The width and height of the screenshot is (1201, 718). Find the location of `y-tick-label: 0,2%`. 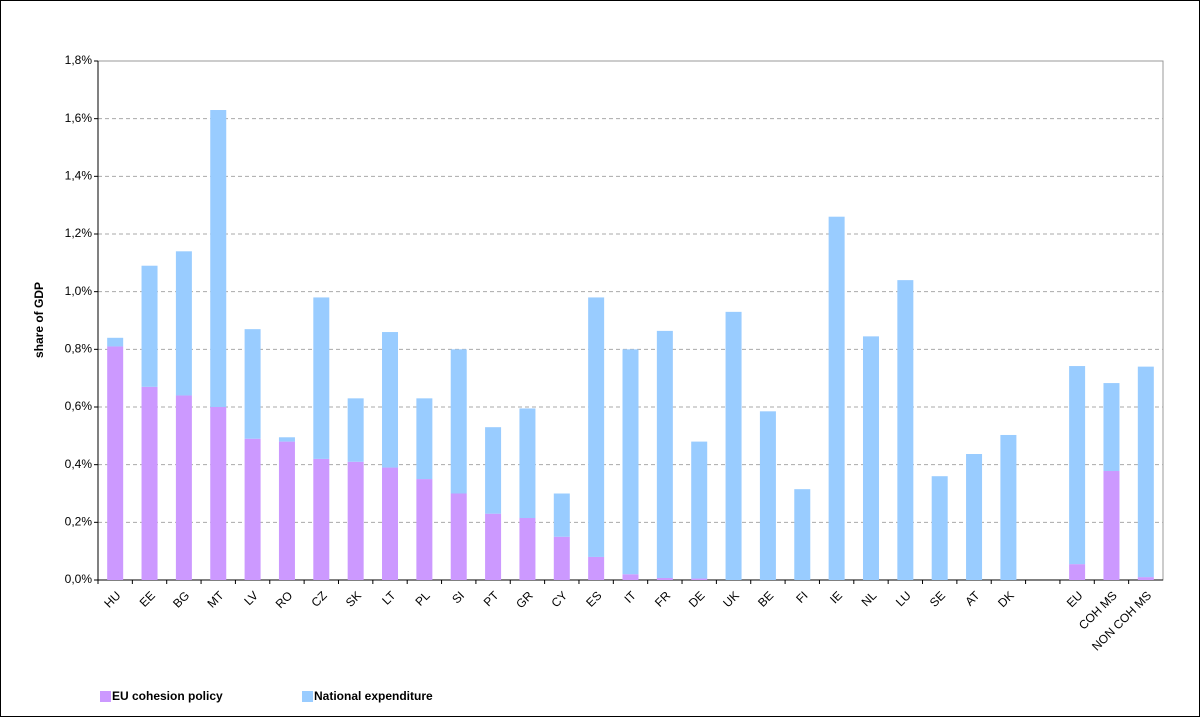

y-tick-label: 0,2% is located at coordinates (79, 522).